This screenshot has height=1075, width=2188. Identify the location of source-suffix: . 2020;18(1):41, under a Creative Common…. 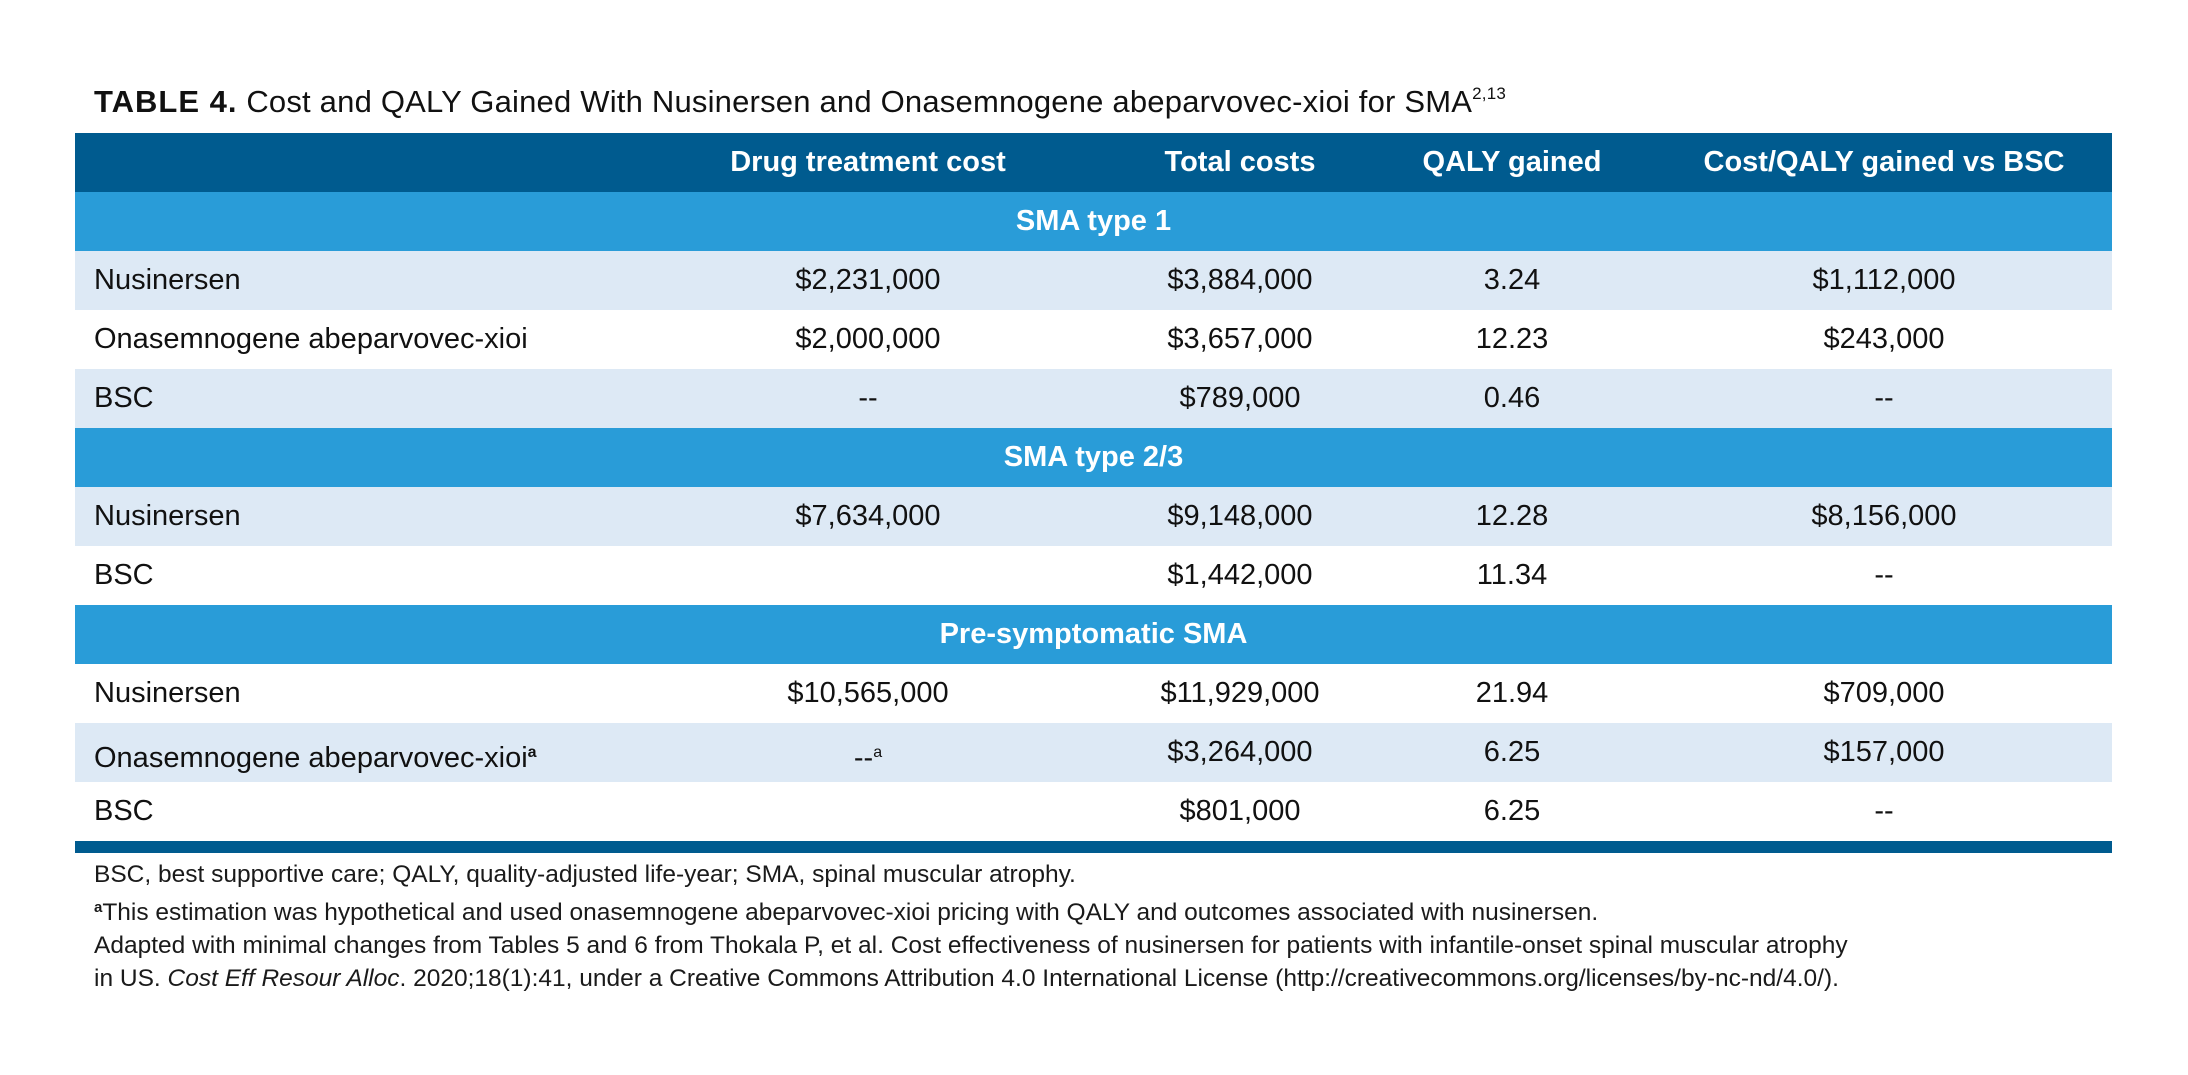
(1119, 978).